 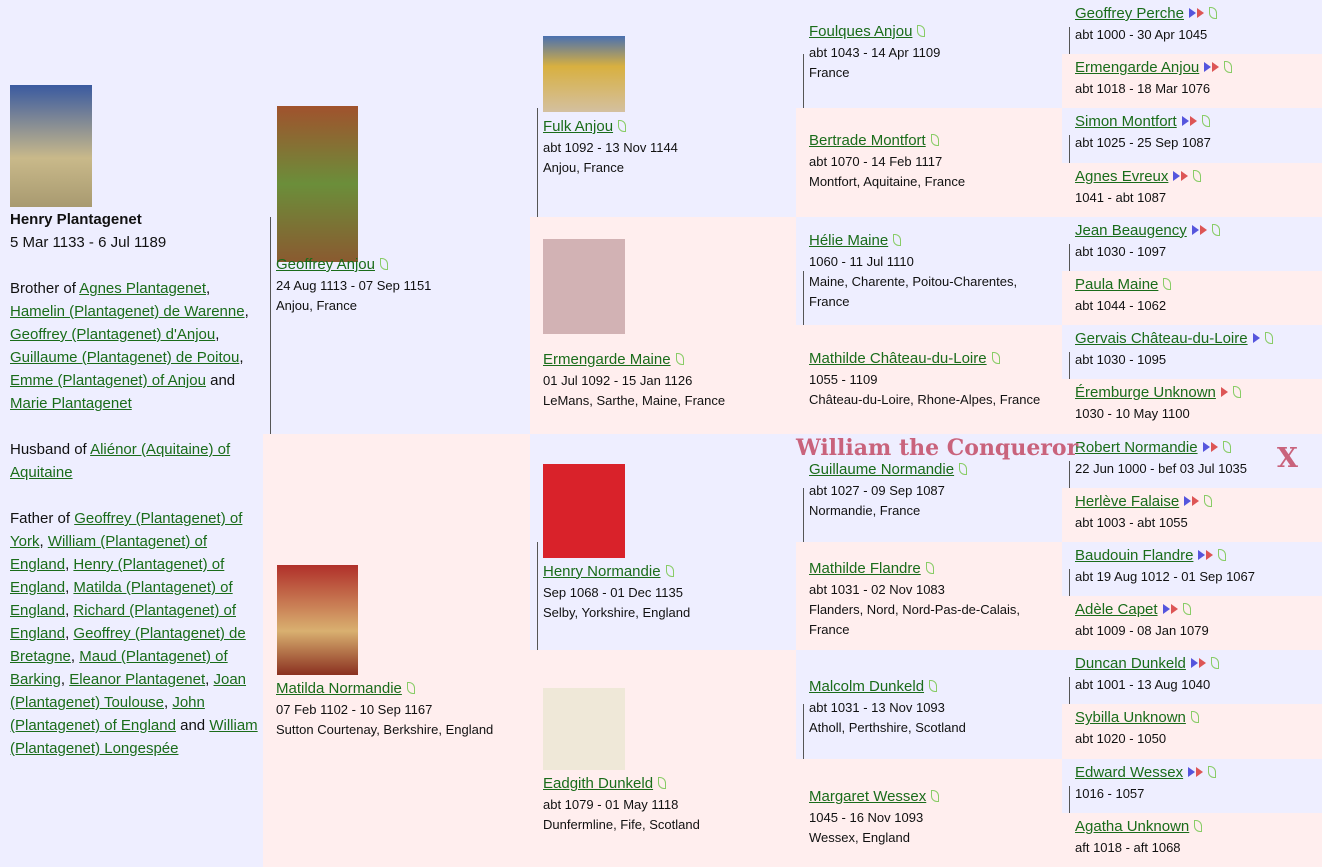 I want to click on relative-link: Geoffrey (Plantagenet) d'Anjou, so click(x=113, y=334).